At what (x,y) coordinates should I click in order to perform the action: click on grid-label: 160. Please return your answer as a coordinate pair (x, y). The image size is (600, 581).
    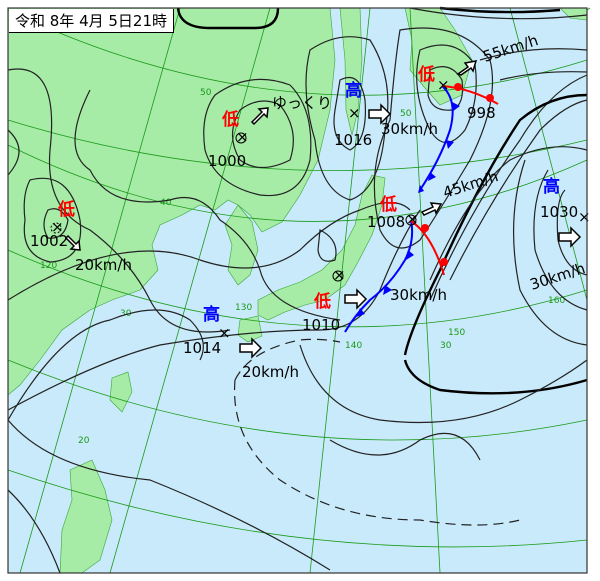
    Looking at the image, I should click on (556, 301).